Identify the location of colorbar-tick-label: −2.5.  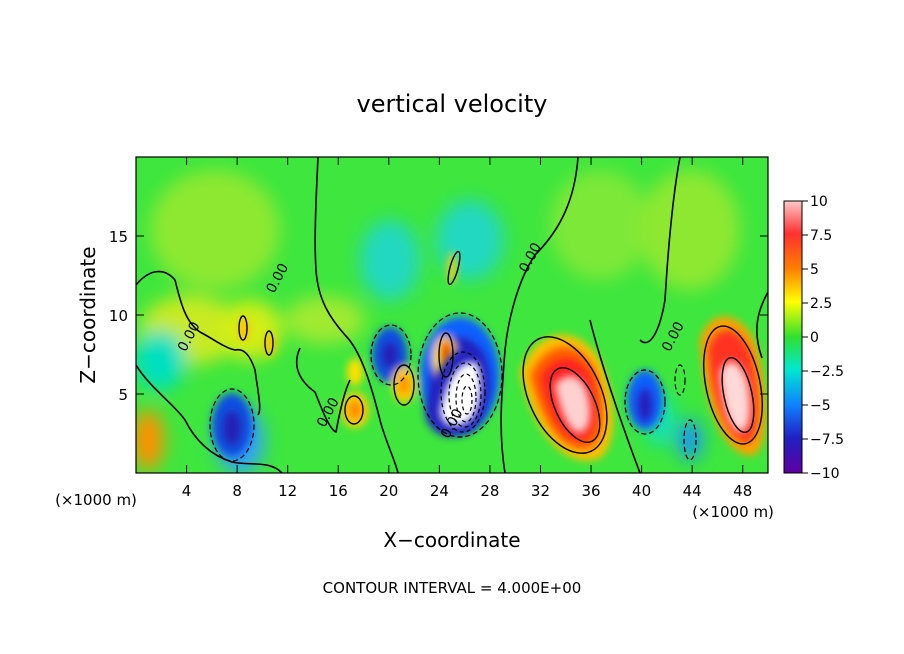
(827, 372).